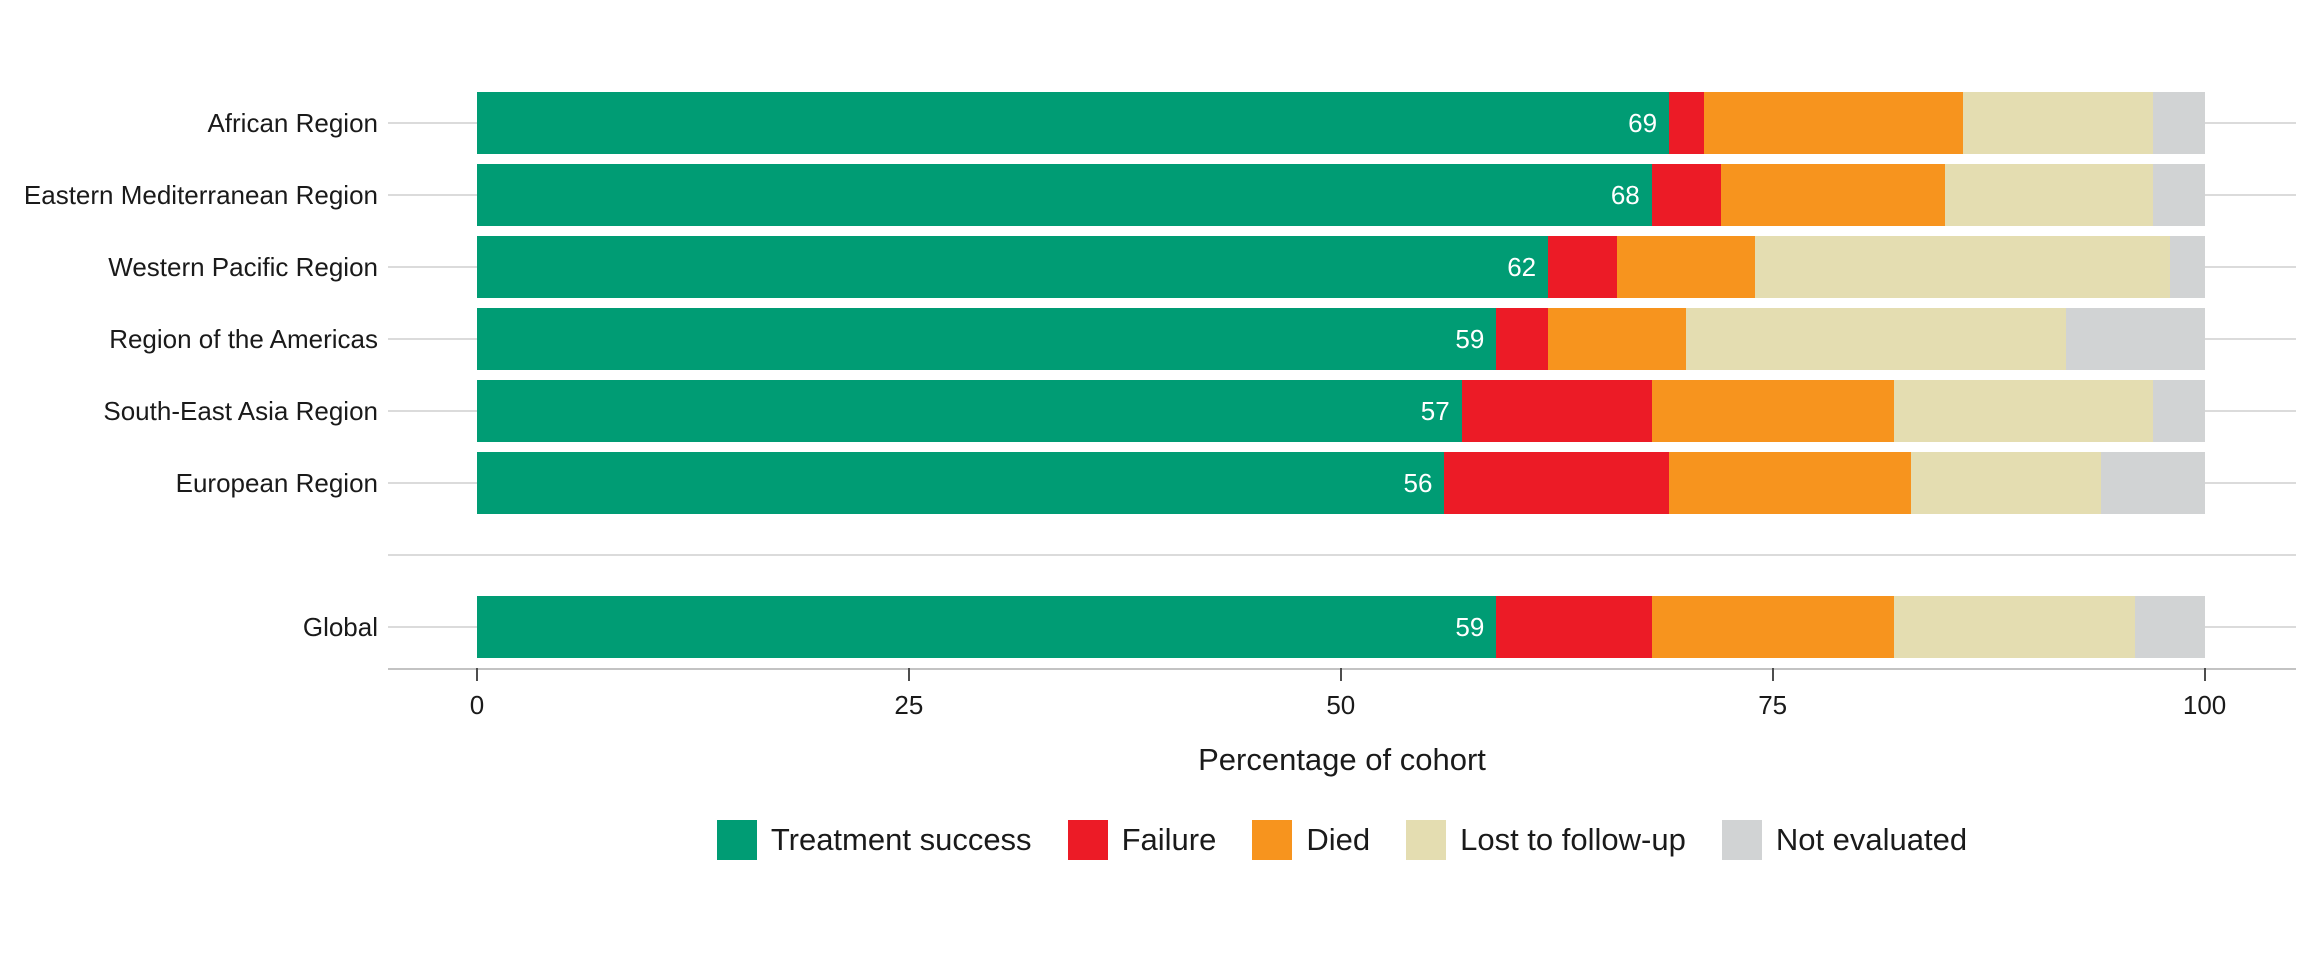  What do you see at coordinates (969, 411) in the screenshot?
I see `bar-segment-treatment-success: 57` at bounding box center [969, 411].